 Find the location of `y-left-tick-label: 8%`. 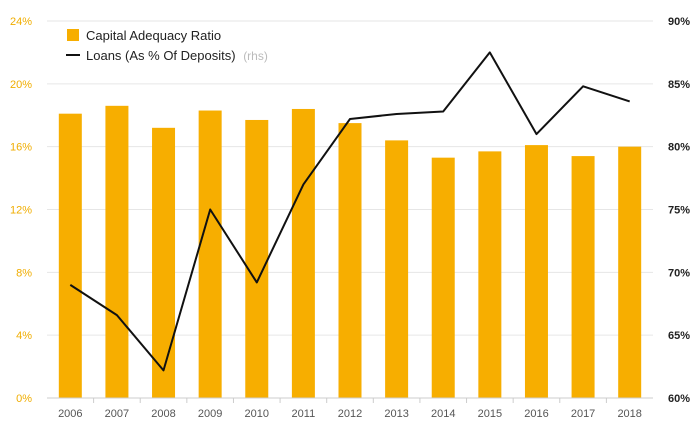

y-left-tick-label: 8% is located at coordinates (24, 273).